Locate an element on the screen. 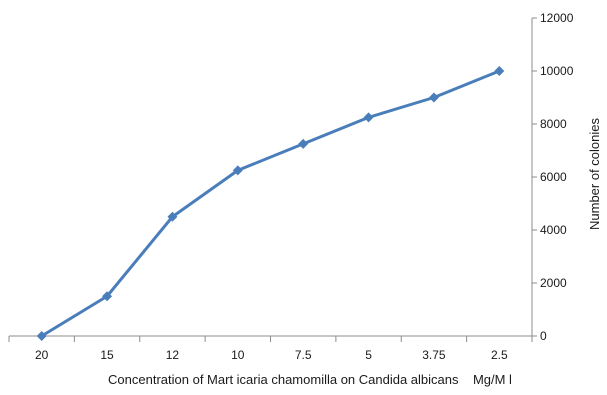 Image resolution: width=607 pixels, height=395 pixels. y-tick-label: 12000 is located at coordinates (557, 18).